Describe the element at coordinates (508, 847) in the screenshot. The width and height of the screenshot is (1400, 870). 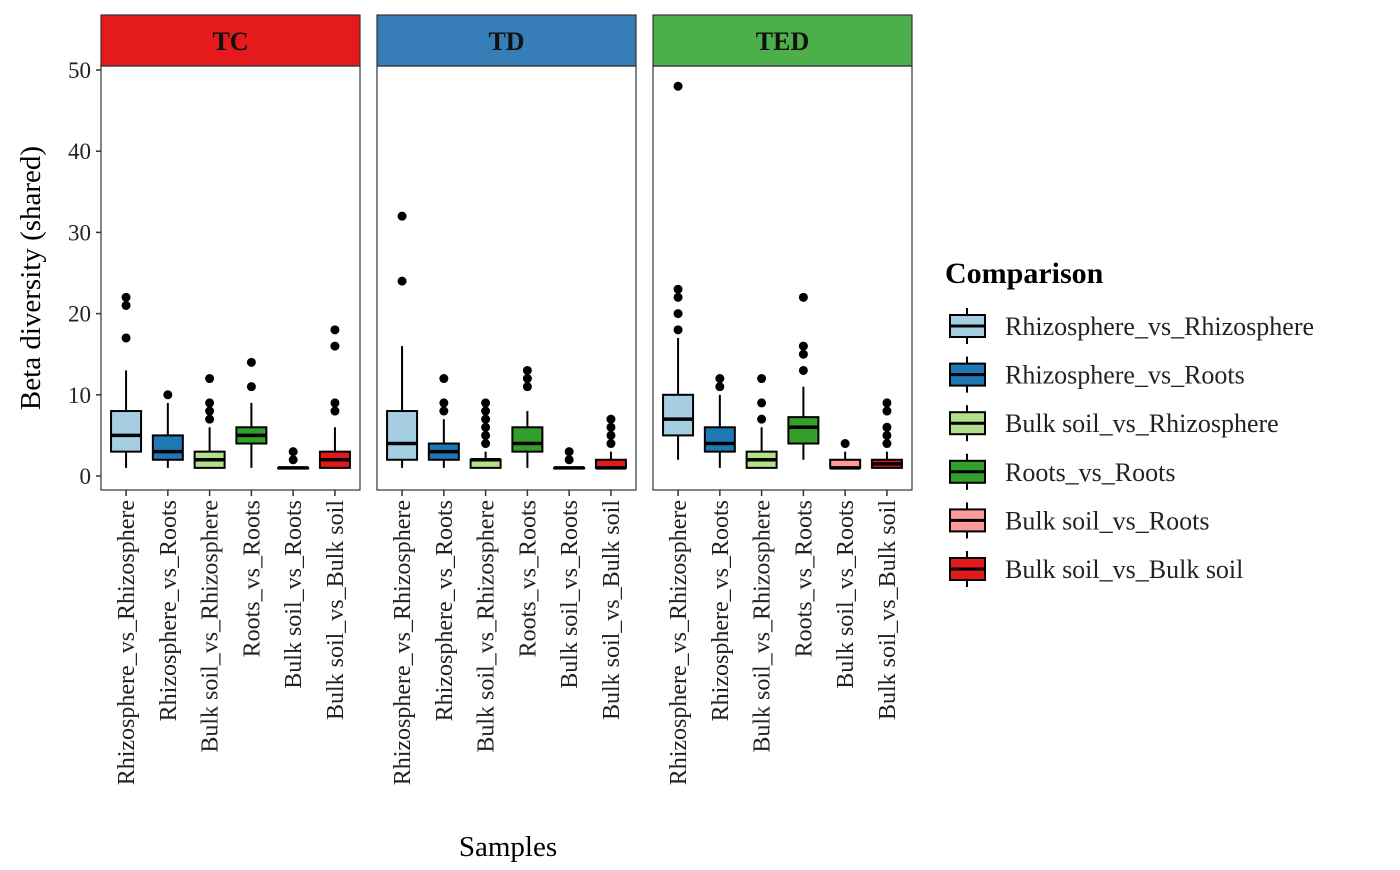
I see `x-axis-title: Samples` at that location.